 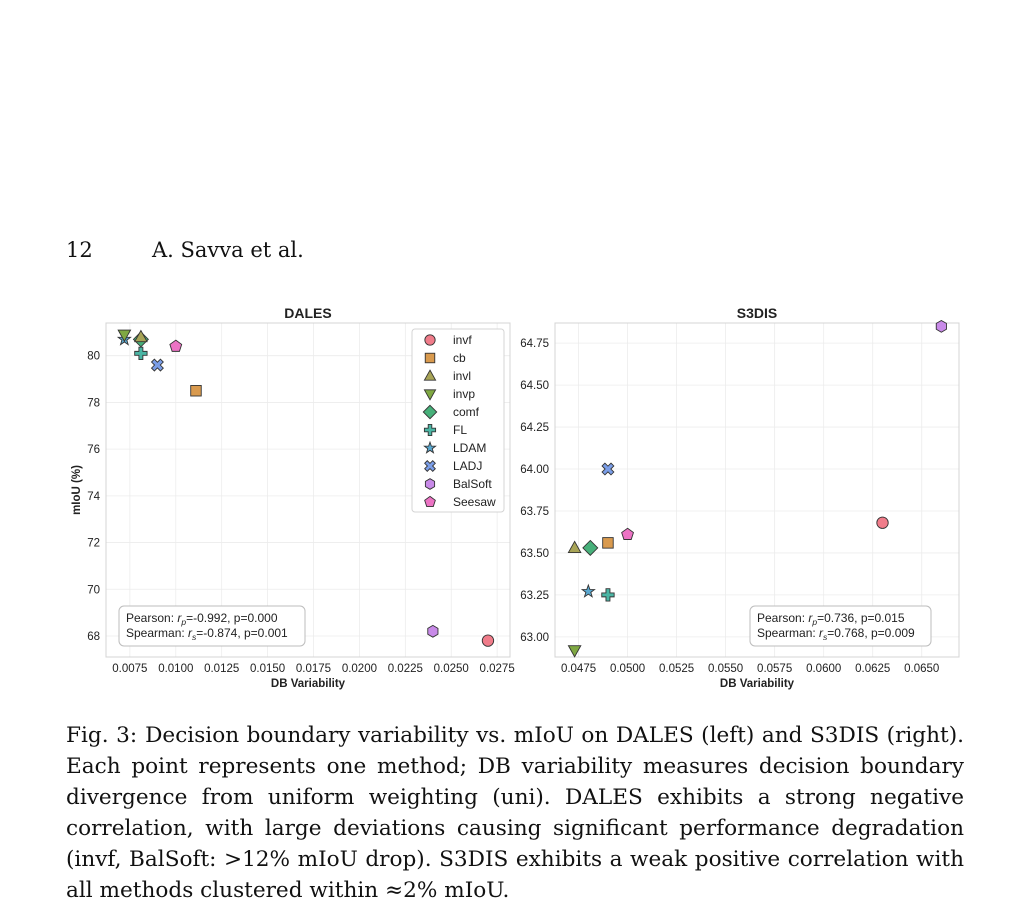 What do you see at coordinates (462, 376) in the screenshot?
I see `legend-label: invl` at bounding box center [462, 376].